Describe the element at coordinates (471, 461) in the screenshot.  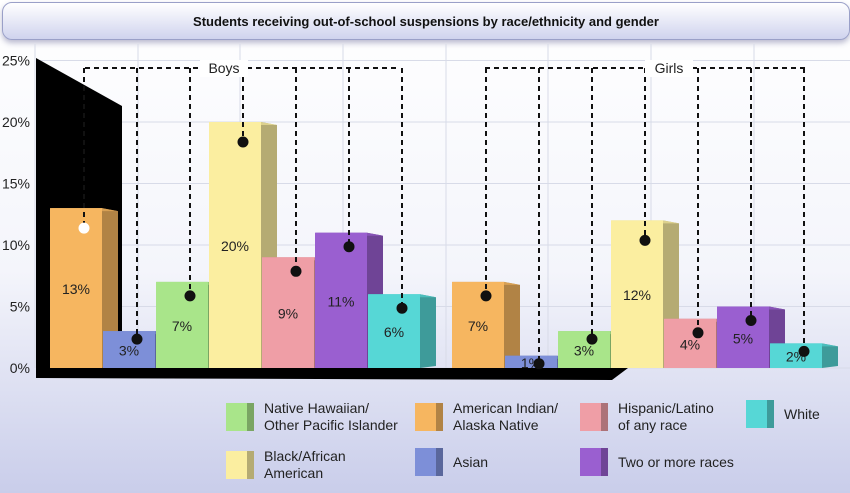
I see `legend-label: Asian` at that location.